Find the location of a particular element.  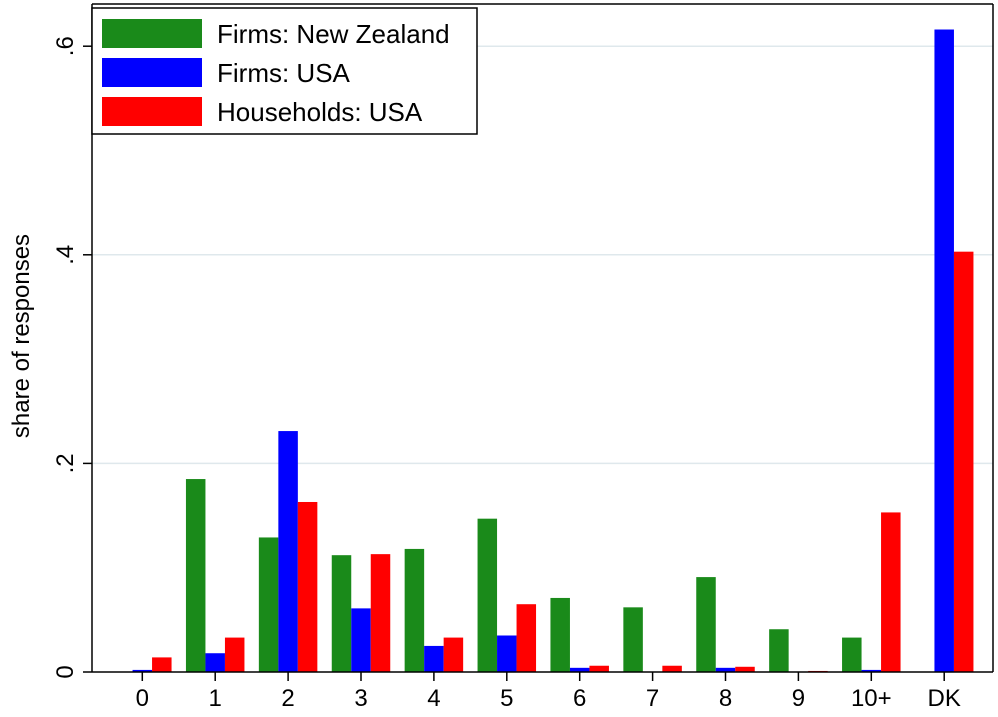

x-tick-label: 4 is located at coordinates (433, 698).